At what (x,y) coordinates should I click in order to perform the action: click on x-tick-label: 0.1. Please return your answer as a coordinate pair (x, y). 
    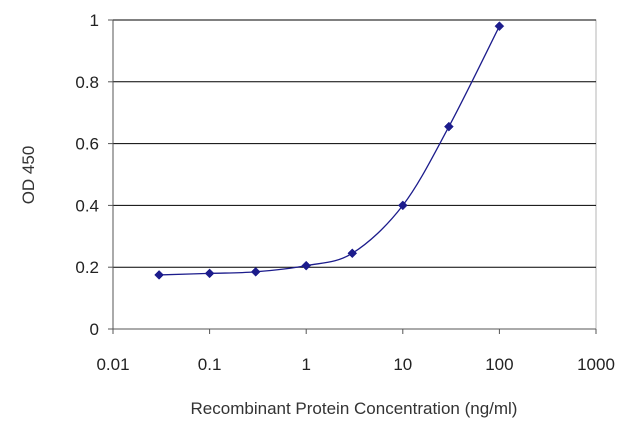
    Looking at the image, I should click on (210, 364).